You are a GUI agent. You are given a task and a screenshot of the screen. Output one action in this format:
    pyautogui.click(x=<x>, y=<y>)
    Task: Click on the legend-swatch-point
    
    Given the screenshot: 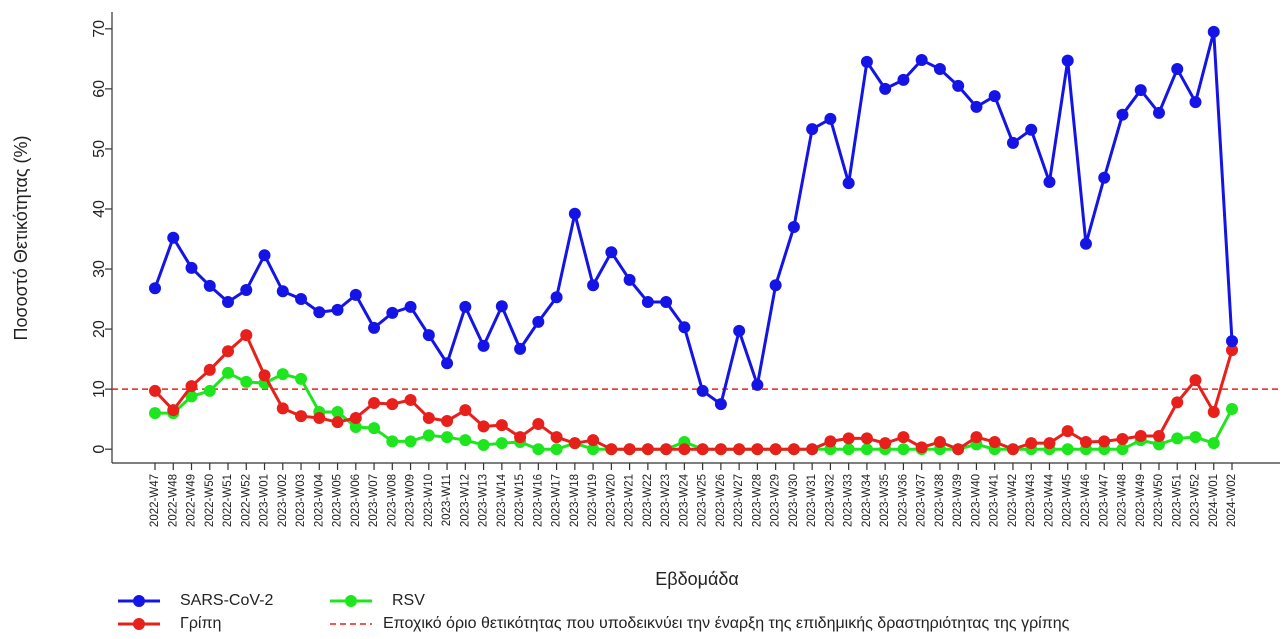 What is the action you would take?
    pyautogui.click(x=139, y=601)
    